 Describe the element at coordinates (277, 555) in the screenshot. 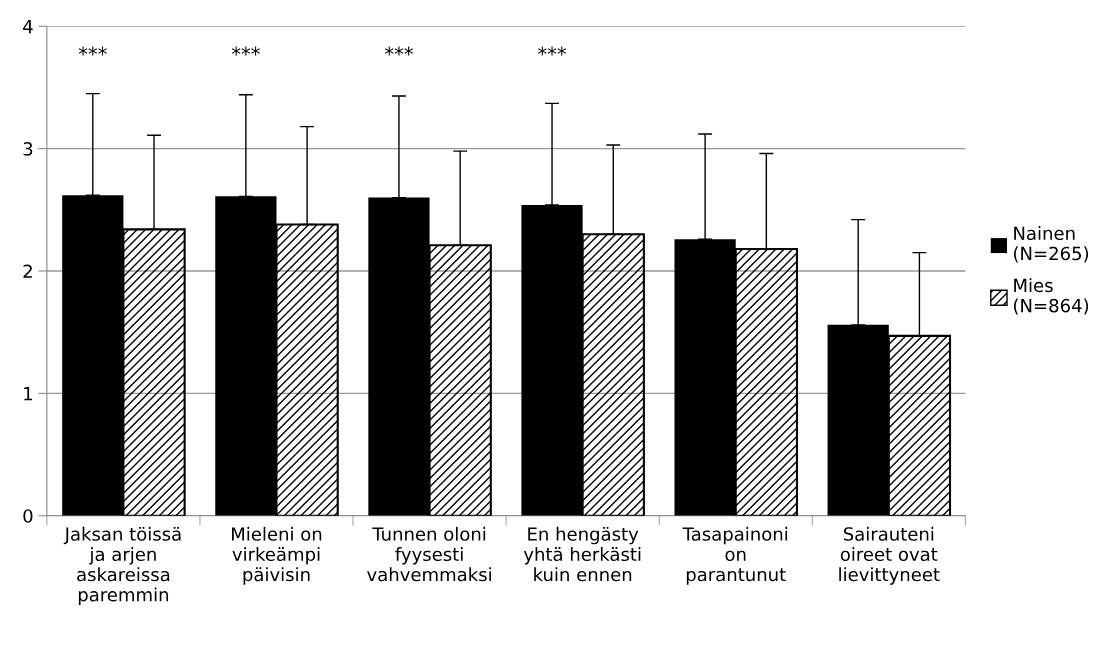

I see `x-tick-label: Mieleni on virkeämpi päivisin` at that location.